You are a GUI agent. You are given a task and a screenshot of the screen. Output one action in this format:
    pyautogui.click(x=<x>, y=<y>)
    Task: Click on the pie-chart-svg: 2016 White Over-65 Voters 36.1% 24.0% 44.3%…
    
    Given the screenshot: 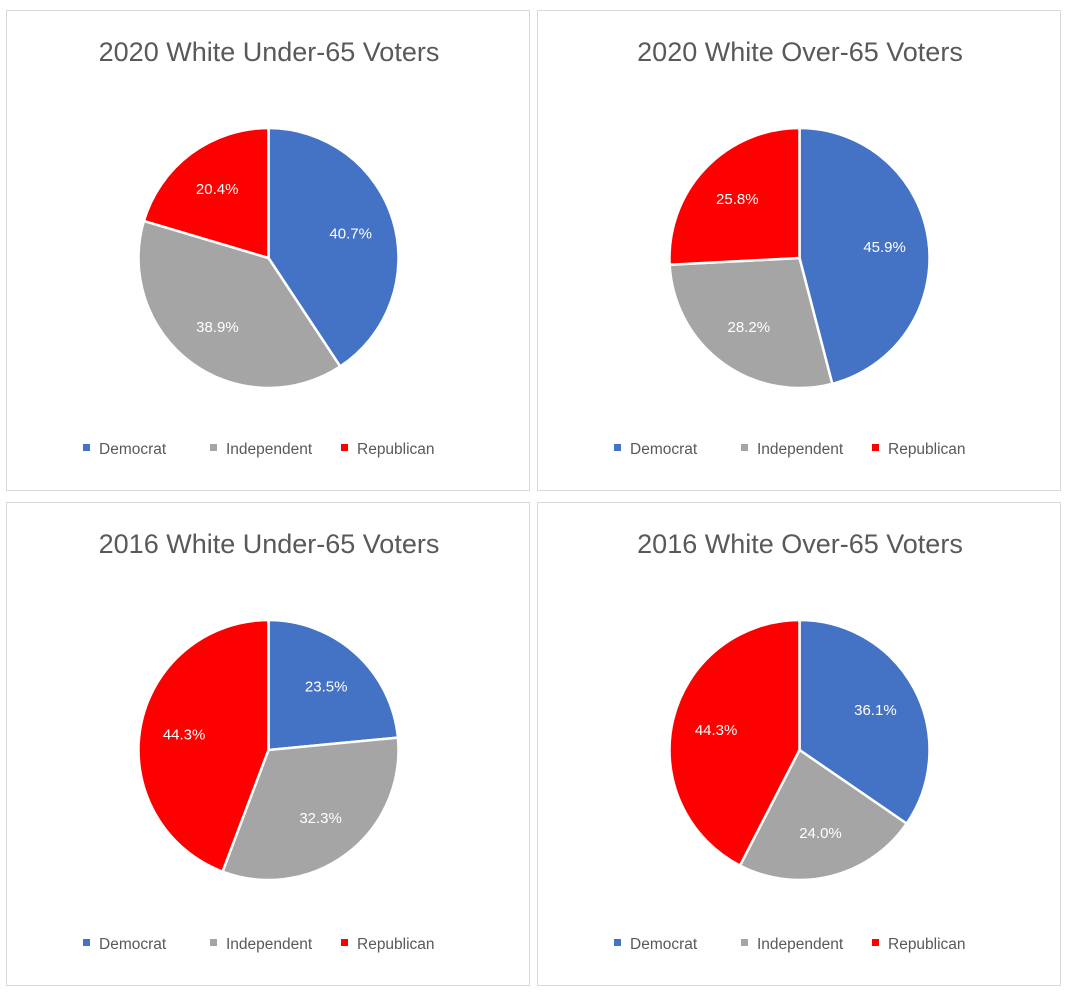 What is the action you would take?
    pyautogui.click(x=790, y=741)
    